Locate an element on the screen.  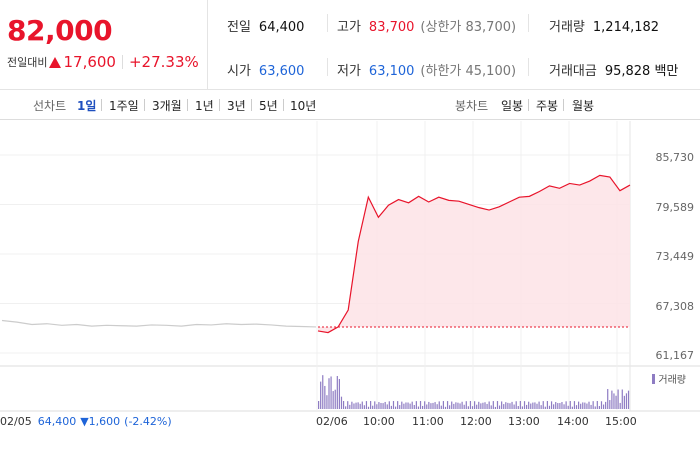
period-5y: 5년 is located at coordinates (268, 106).